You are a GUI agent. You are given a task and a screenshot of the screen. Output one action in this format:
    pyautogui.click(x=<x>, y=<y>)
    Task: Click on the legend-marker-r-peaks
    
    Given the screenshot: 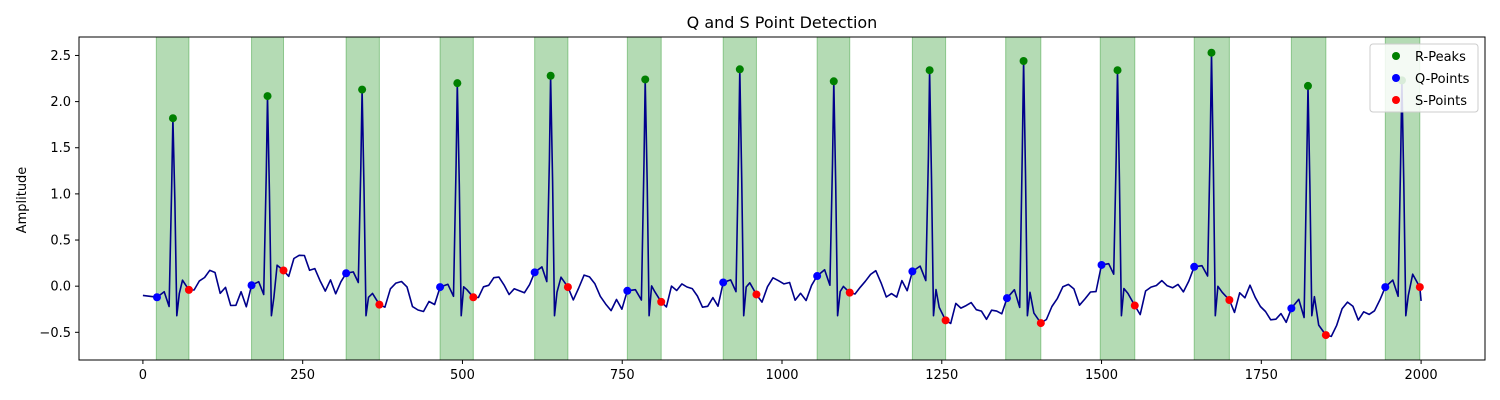 What is the action you would take?
    pyautogui.click(x=1396, y=56)
    